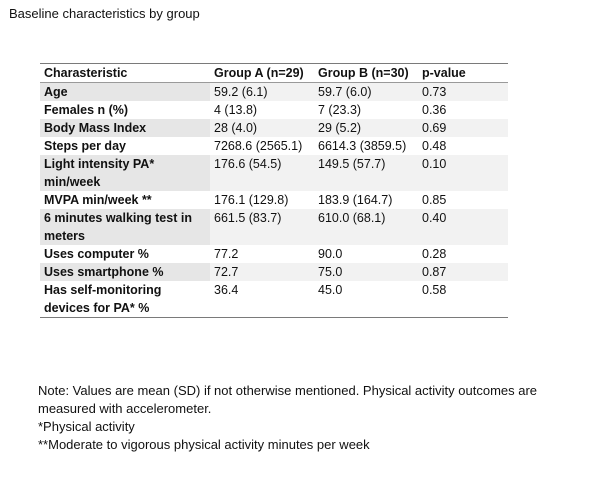 This screenshot has height=491, width=593. I want to click on group-a-value: 4 (13.8), so click(236, 110).